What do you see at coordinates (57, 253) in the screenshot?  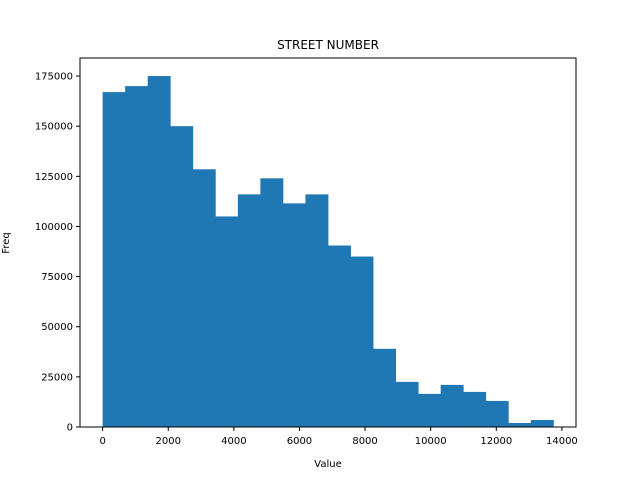 I see `y-axis-ticks: 0 25000 50000 75000 100000 125000 150000 175000` at bounding box center [57, 253].